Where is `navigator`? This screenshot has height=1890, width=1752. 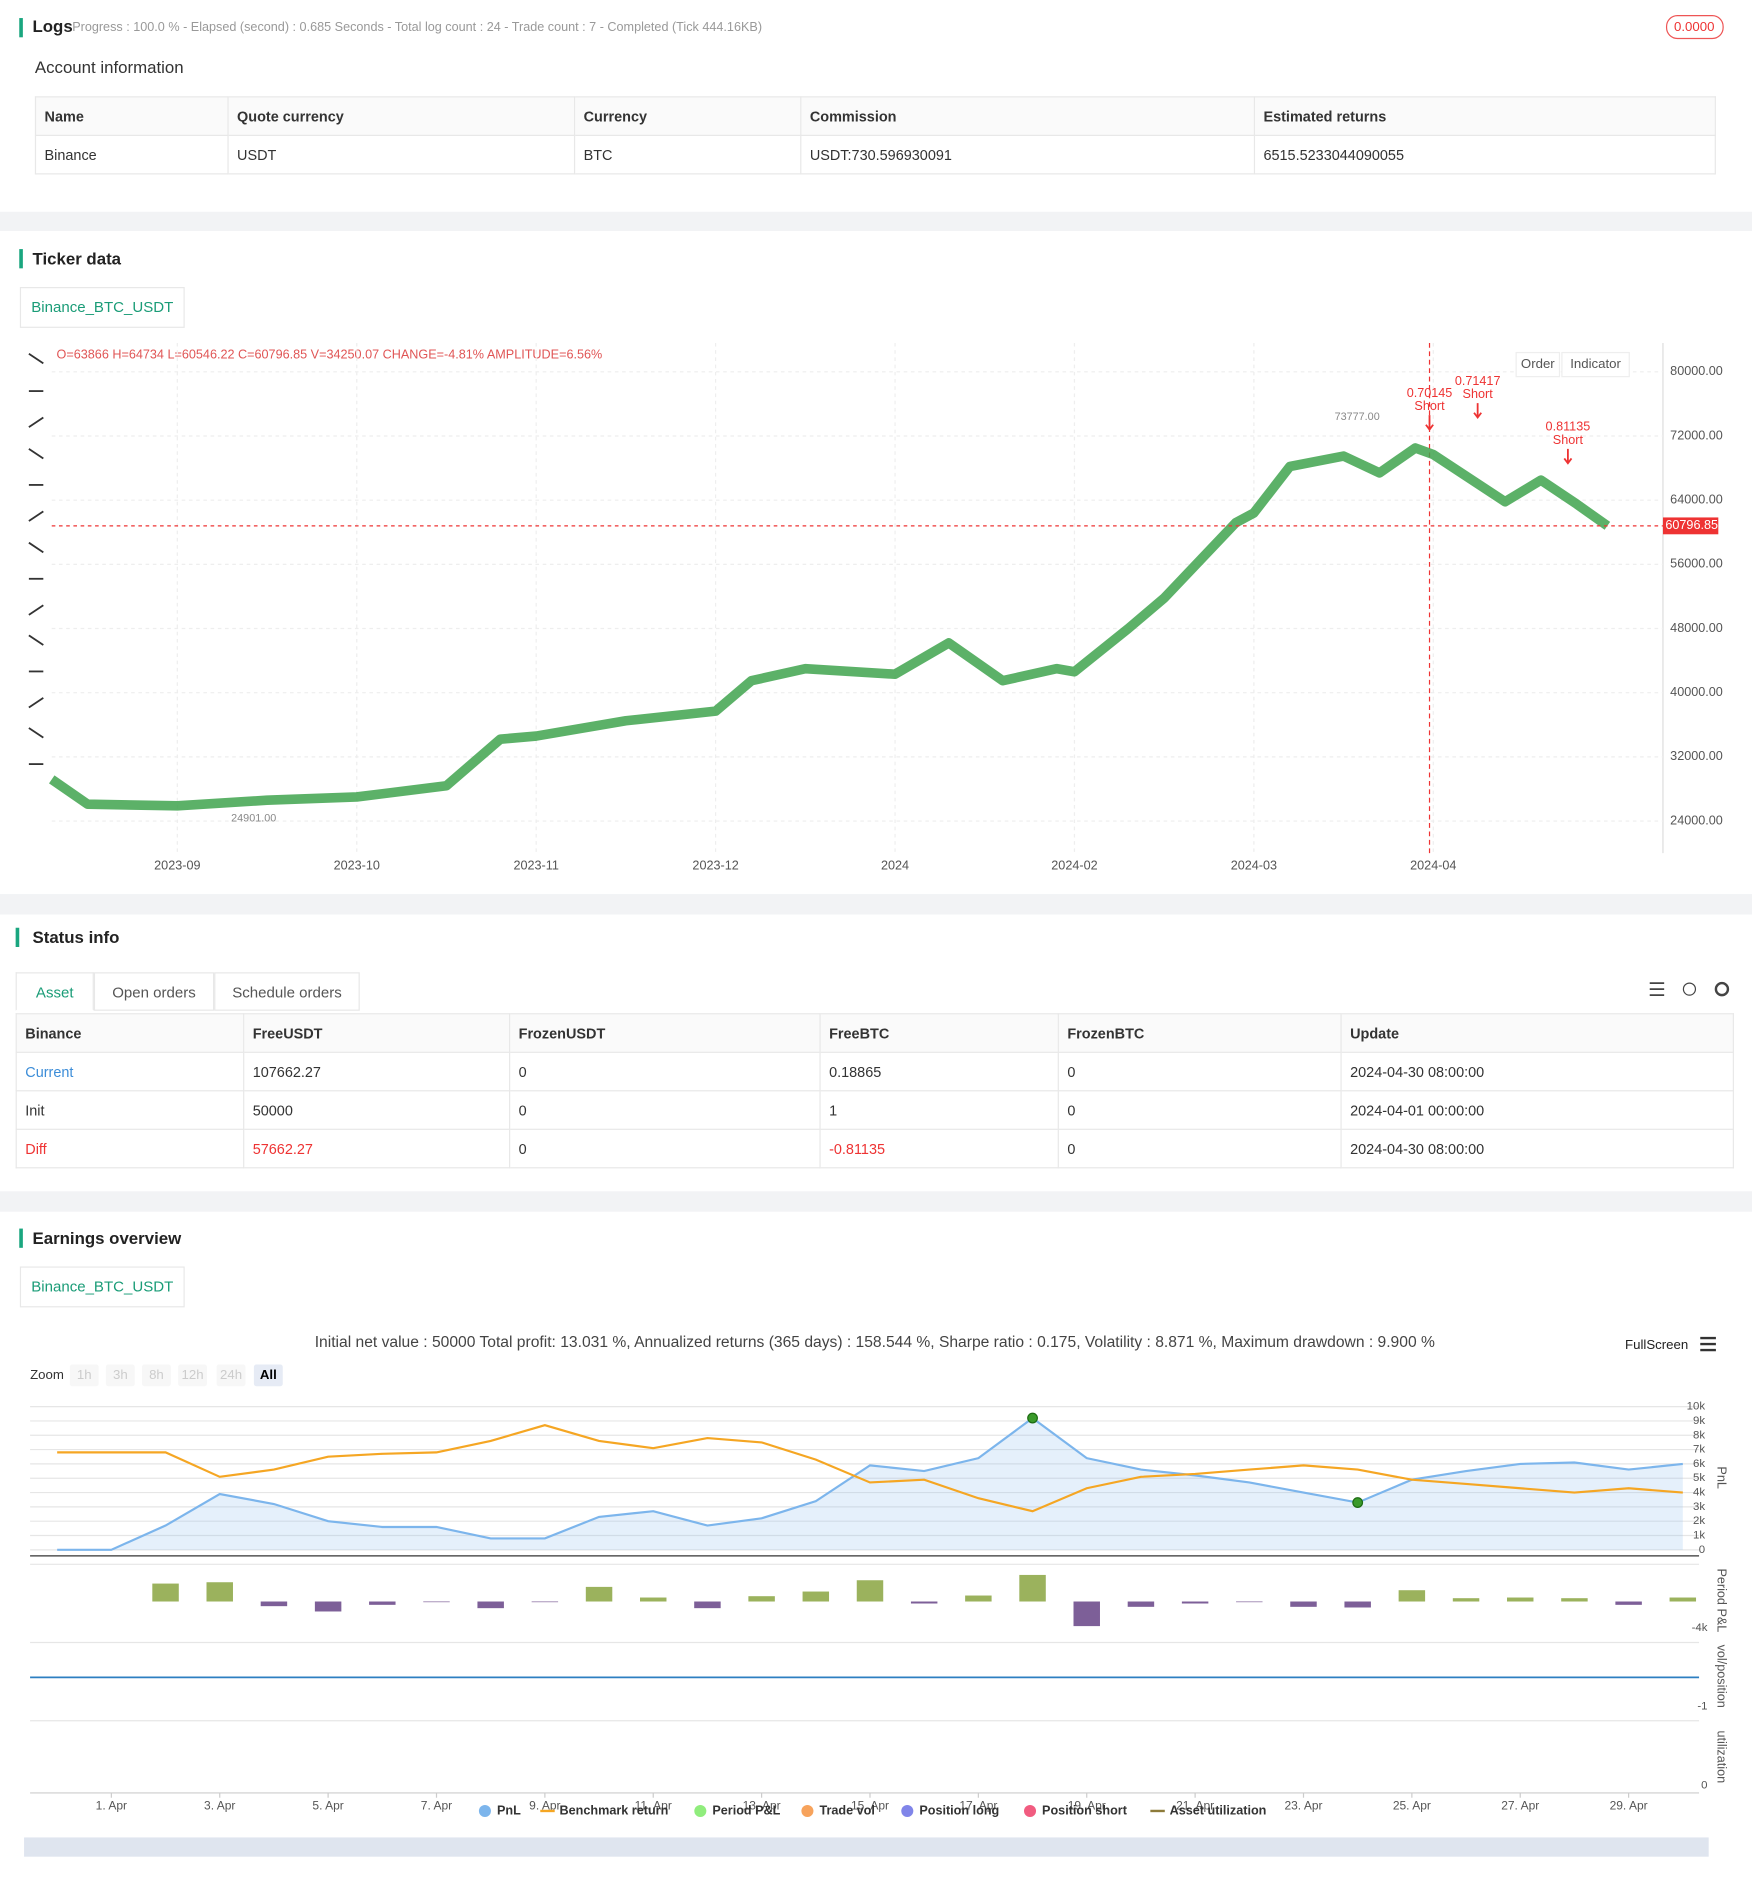
navigator is located at coordinates (866, 1847).